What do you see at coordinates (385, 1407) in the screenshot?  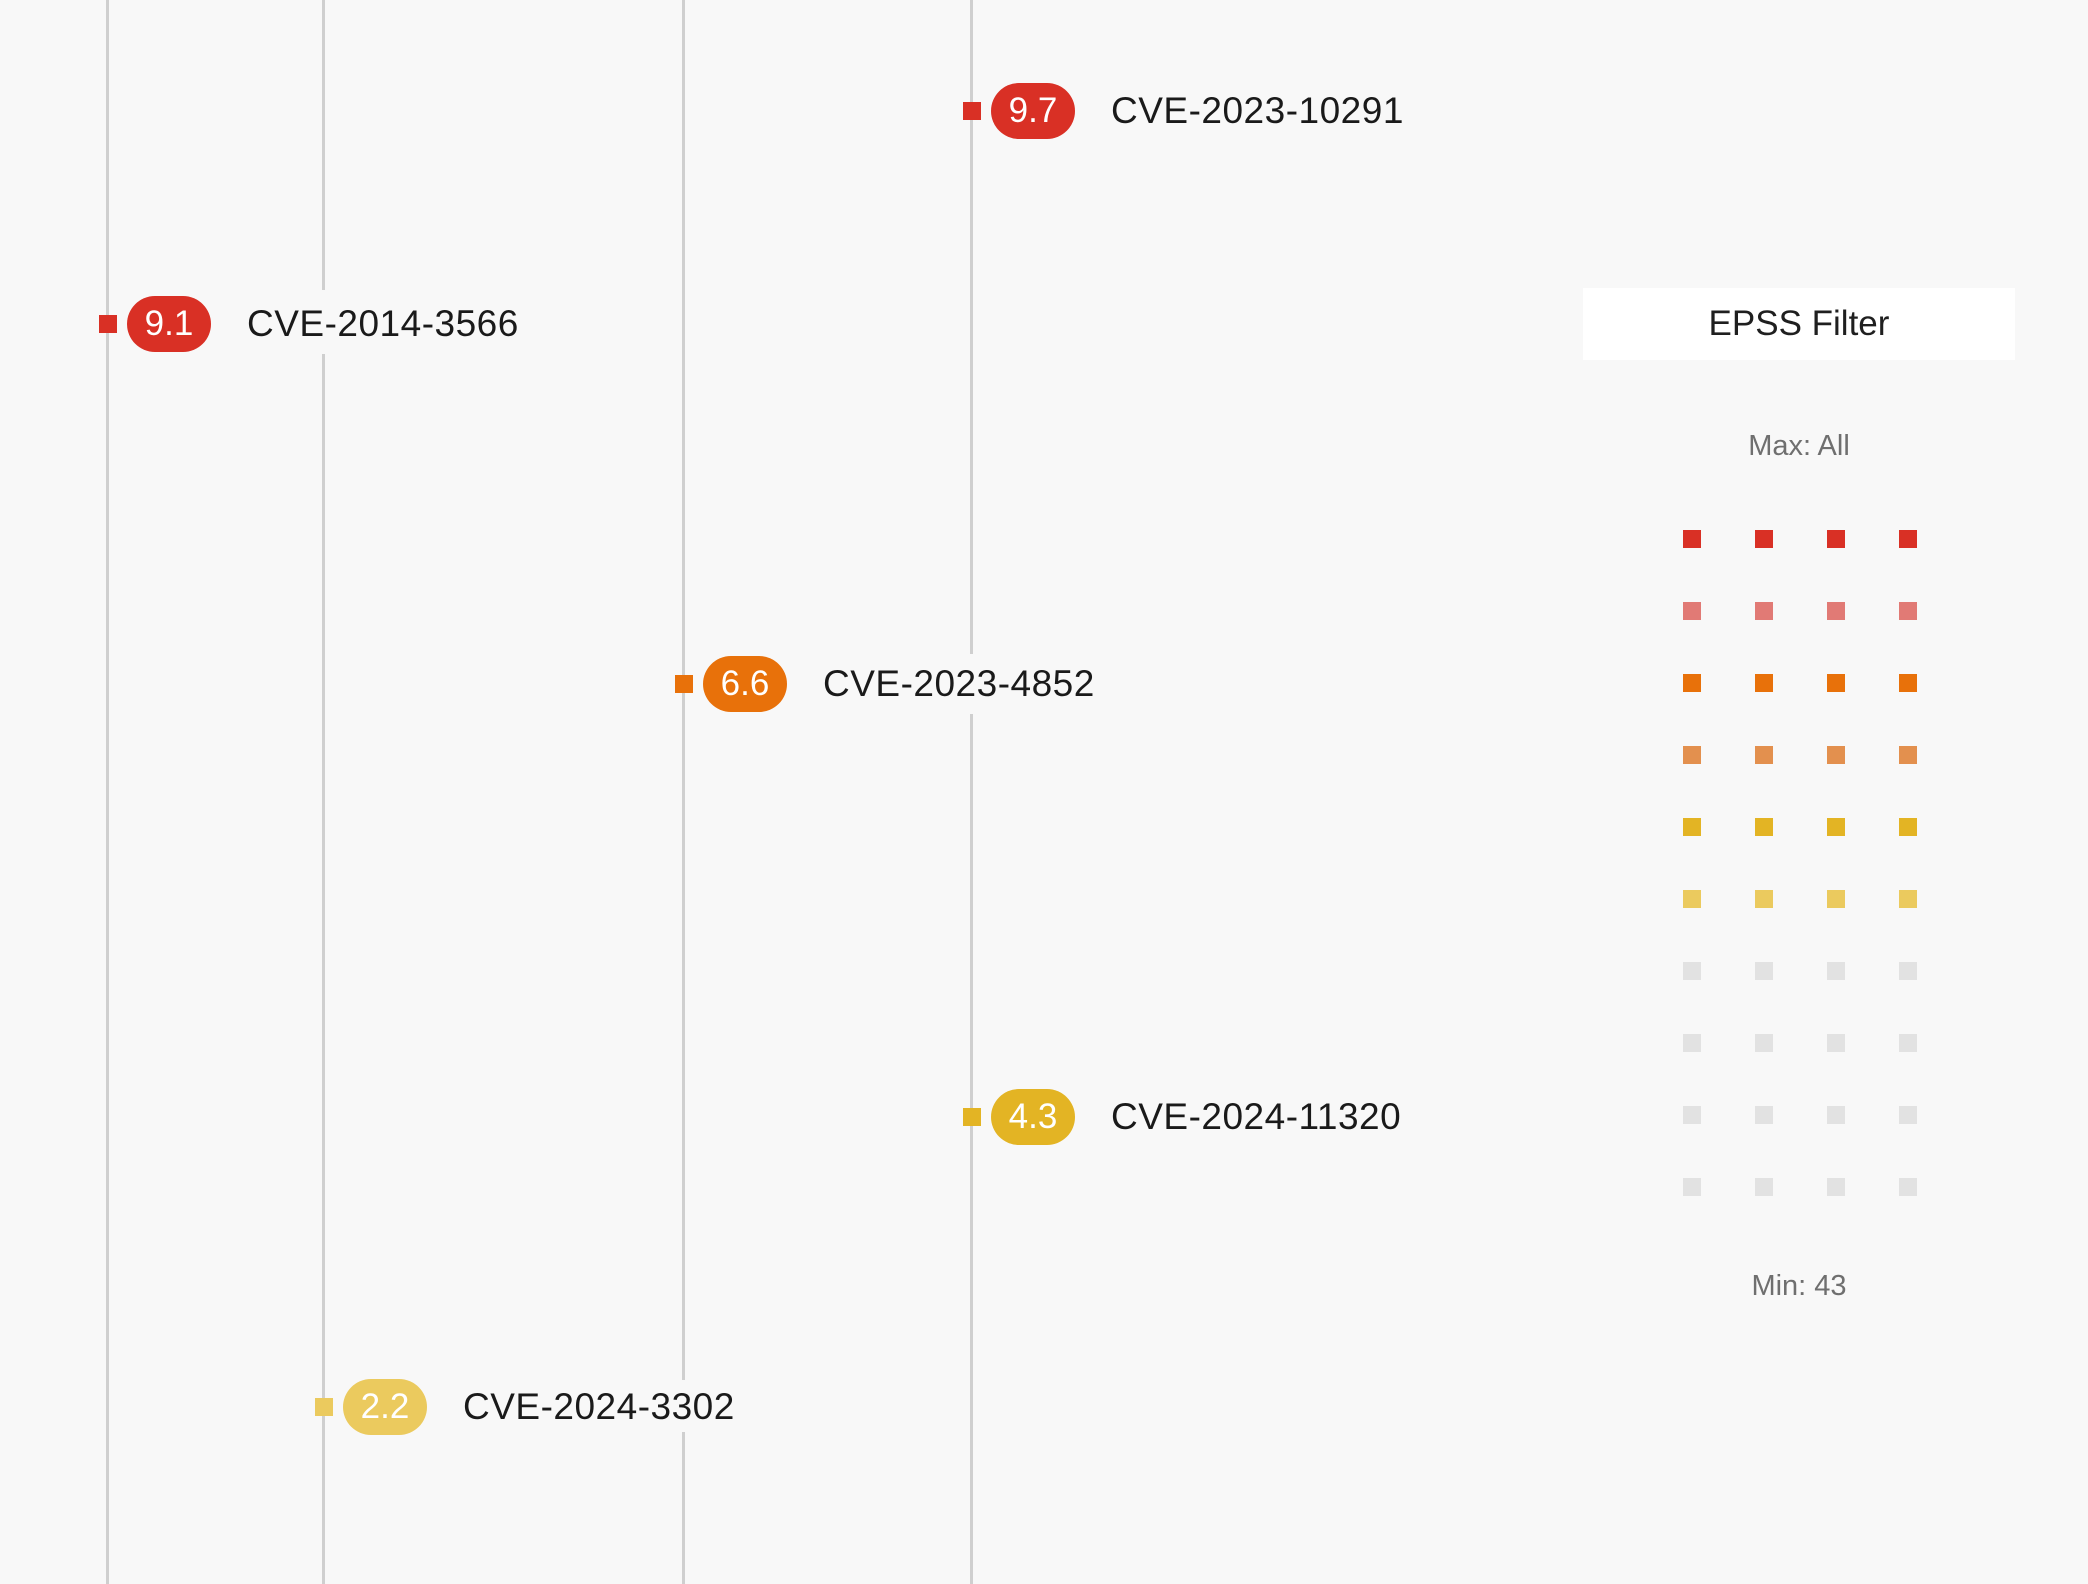 I see `cvss-score-badge: 2.2` at bounding box center [385, 1407].